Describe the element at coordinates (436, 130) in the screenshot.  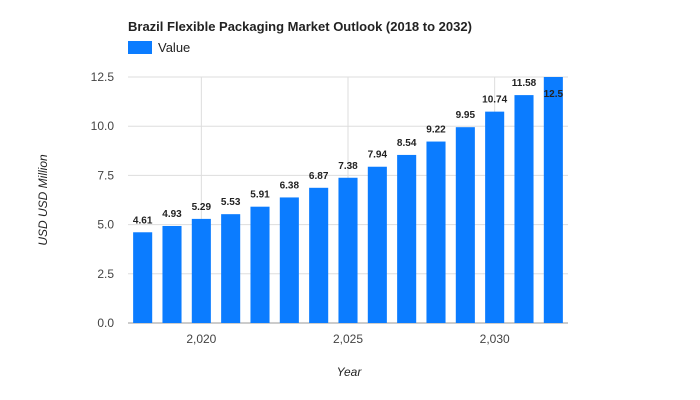
I see `data-label-2028: 9.22` at that location.